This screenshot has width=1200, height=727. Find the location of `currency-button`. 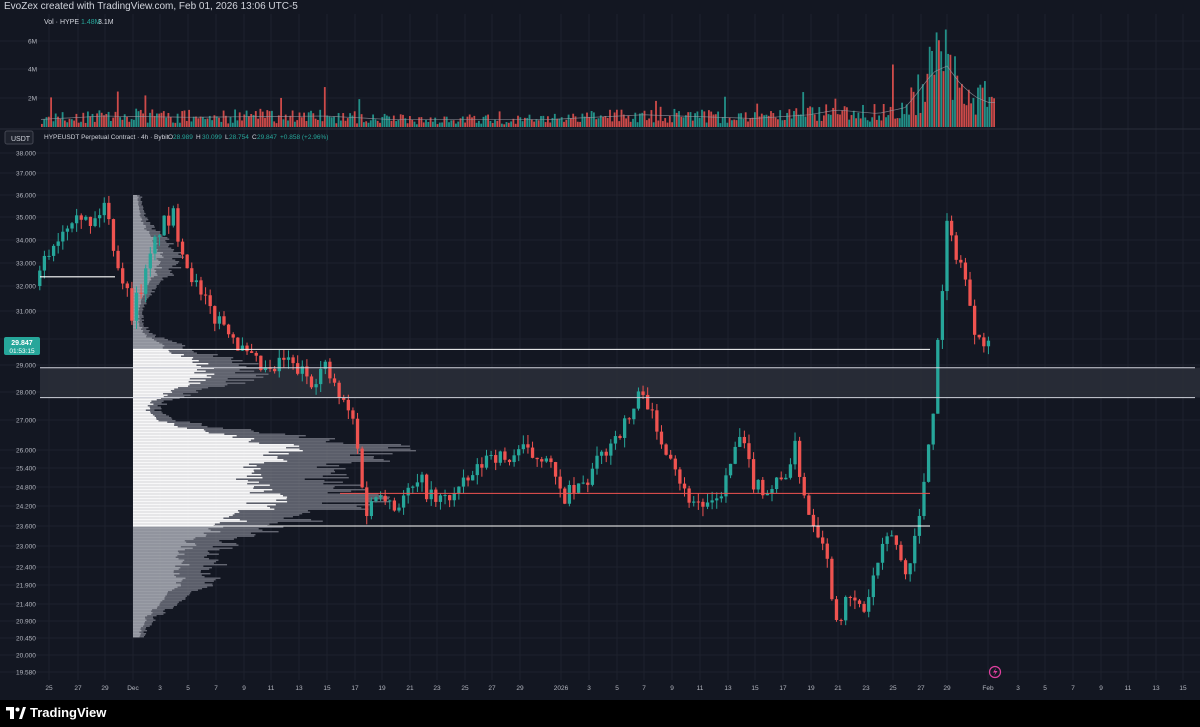

currency-button is located at coordinates (19, 137).